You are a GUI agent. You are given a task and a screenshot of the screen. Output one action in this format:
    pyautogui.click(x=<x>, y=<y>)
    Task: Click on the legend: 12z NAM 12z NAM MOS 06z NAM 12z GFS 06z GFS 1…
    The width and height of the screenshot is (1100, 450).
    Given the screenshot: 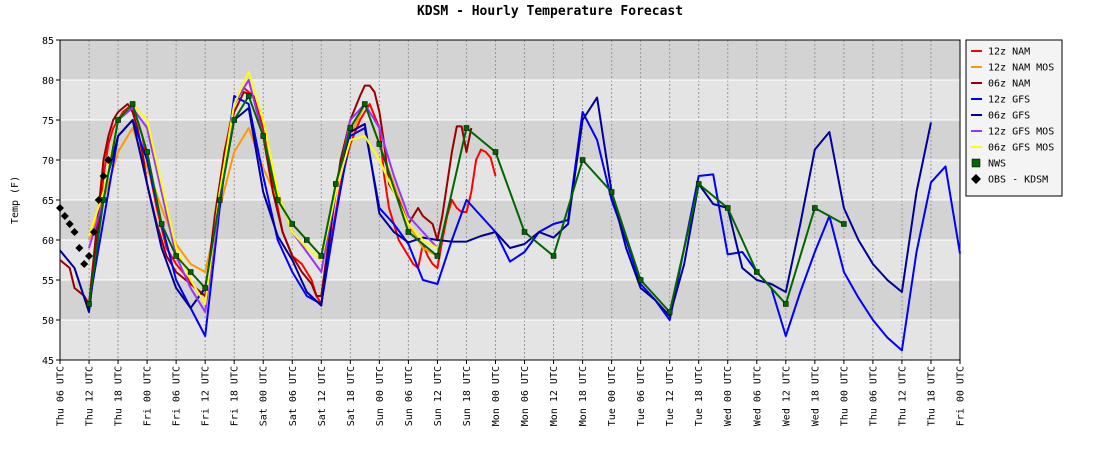 What is the action you would take?
    pyautogui.click(x=1014, y=118)
    